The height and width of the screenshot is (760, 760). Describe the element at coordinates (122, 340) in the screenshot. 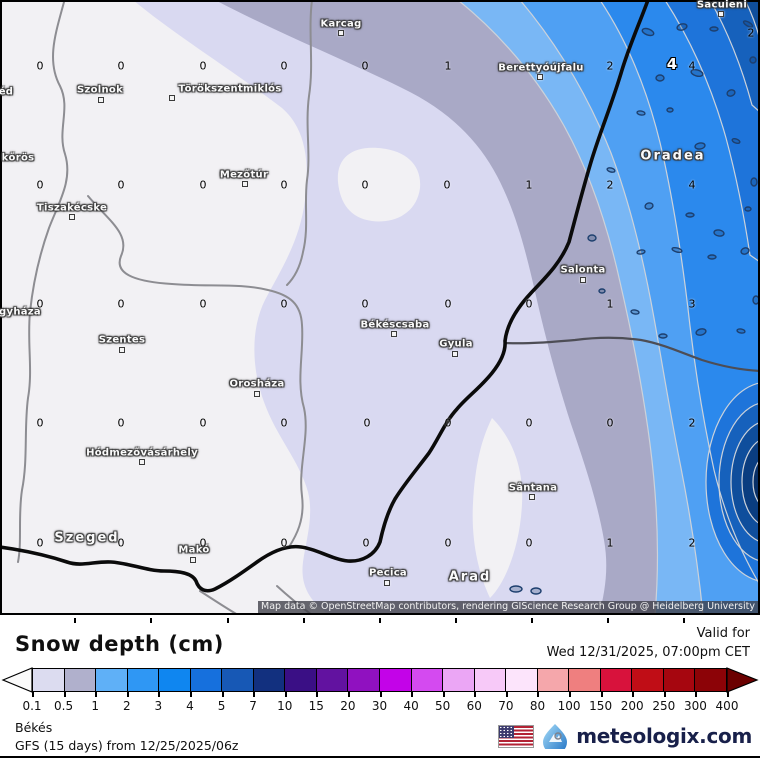

I see `city-label: Szentes` at that location.